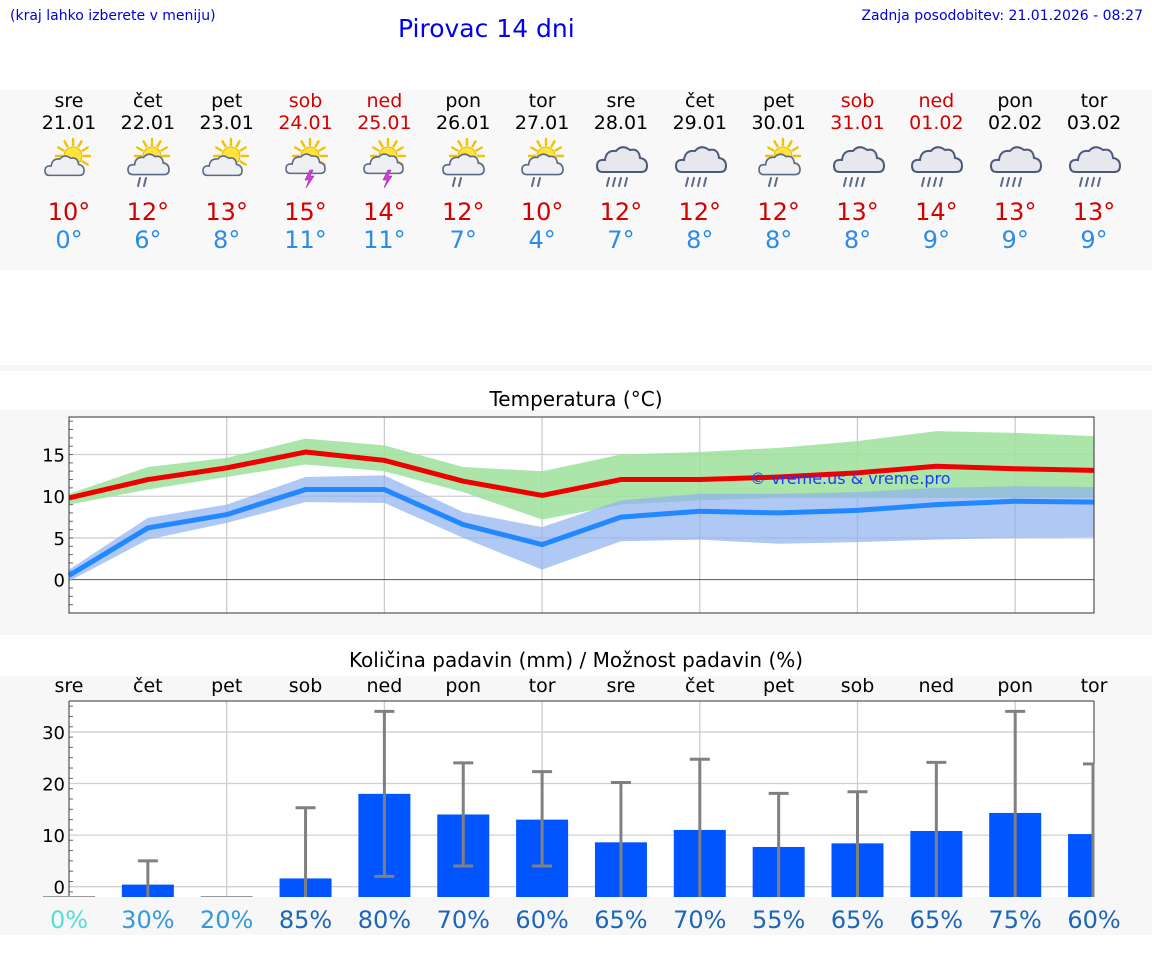  What do you see at coordinates (576, 368) in the screenshot?
I see `separator` at bounding box center [576, 368].